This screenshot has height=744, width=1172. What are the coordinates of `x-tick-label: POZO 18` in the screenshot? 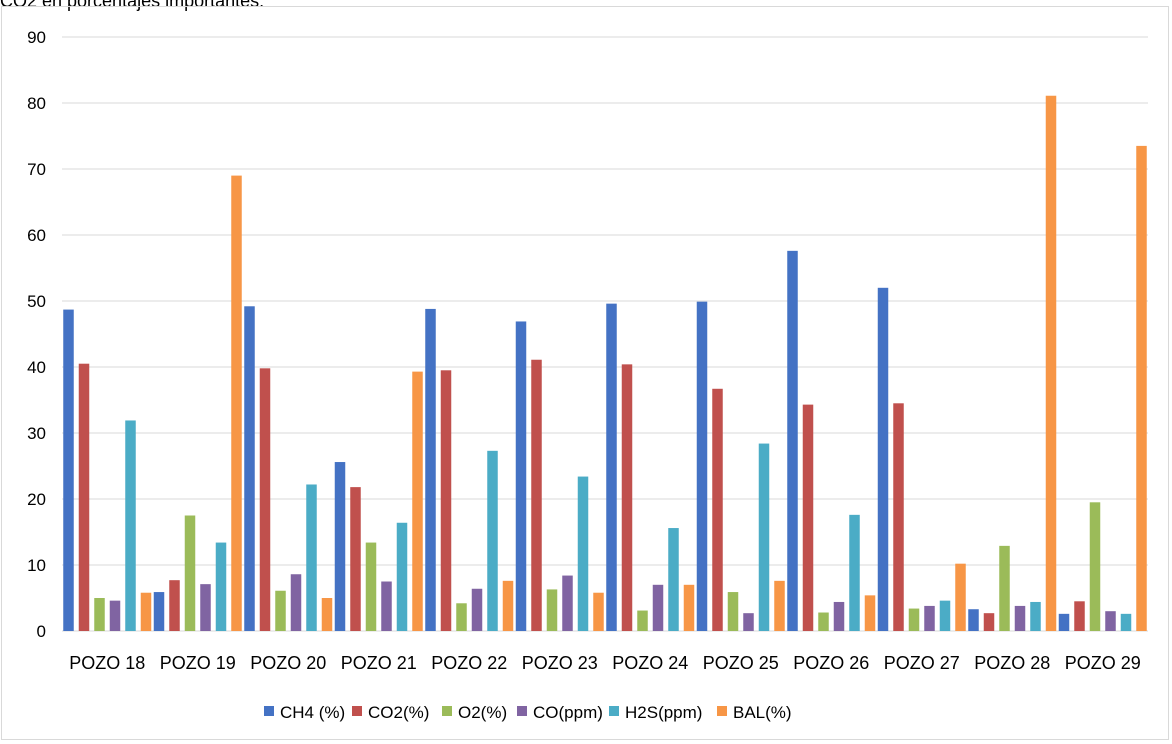 It's located at (107, 663).